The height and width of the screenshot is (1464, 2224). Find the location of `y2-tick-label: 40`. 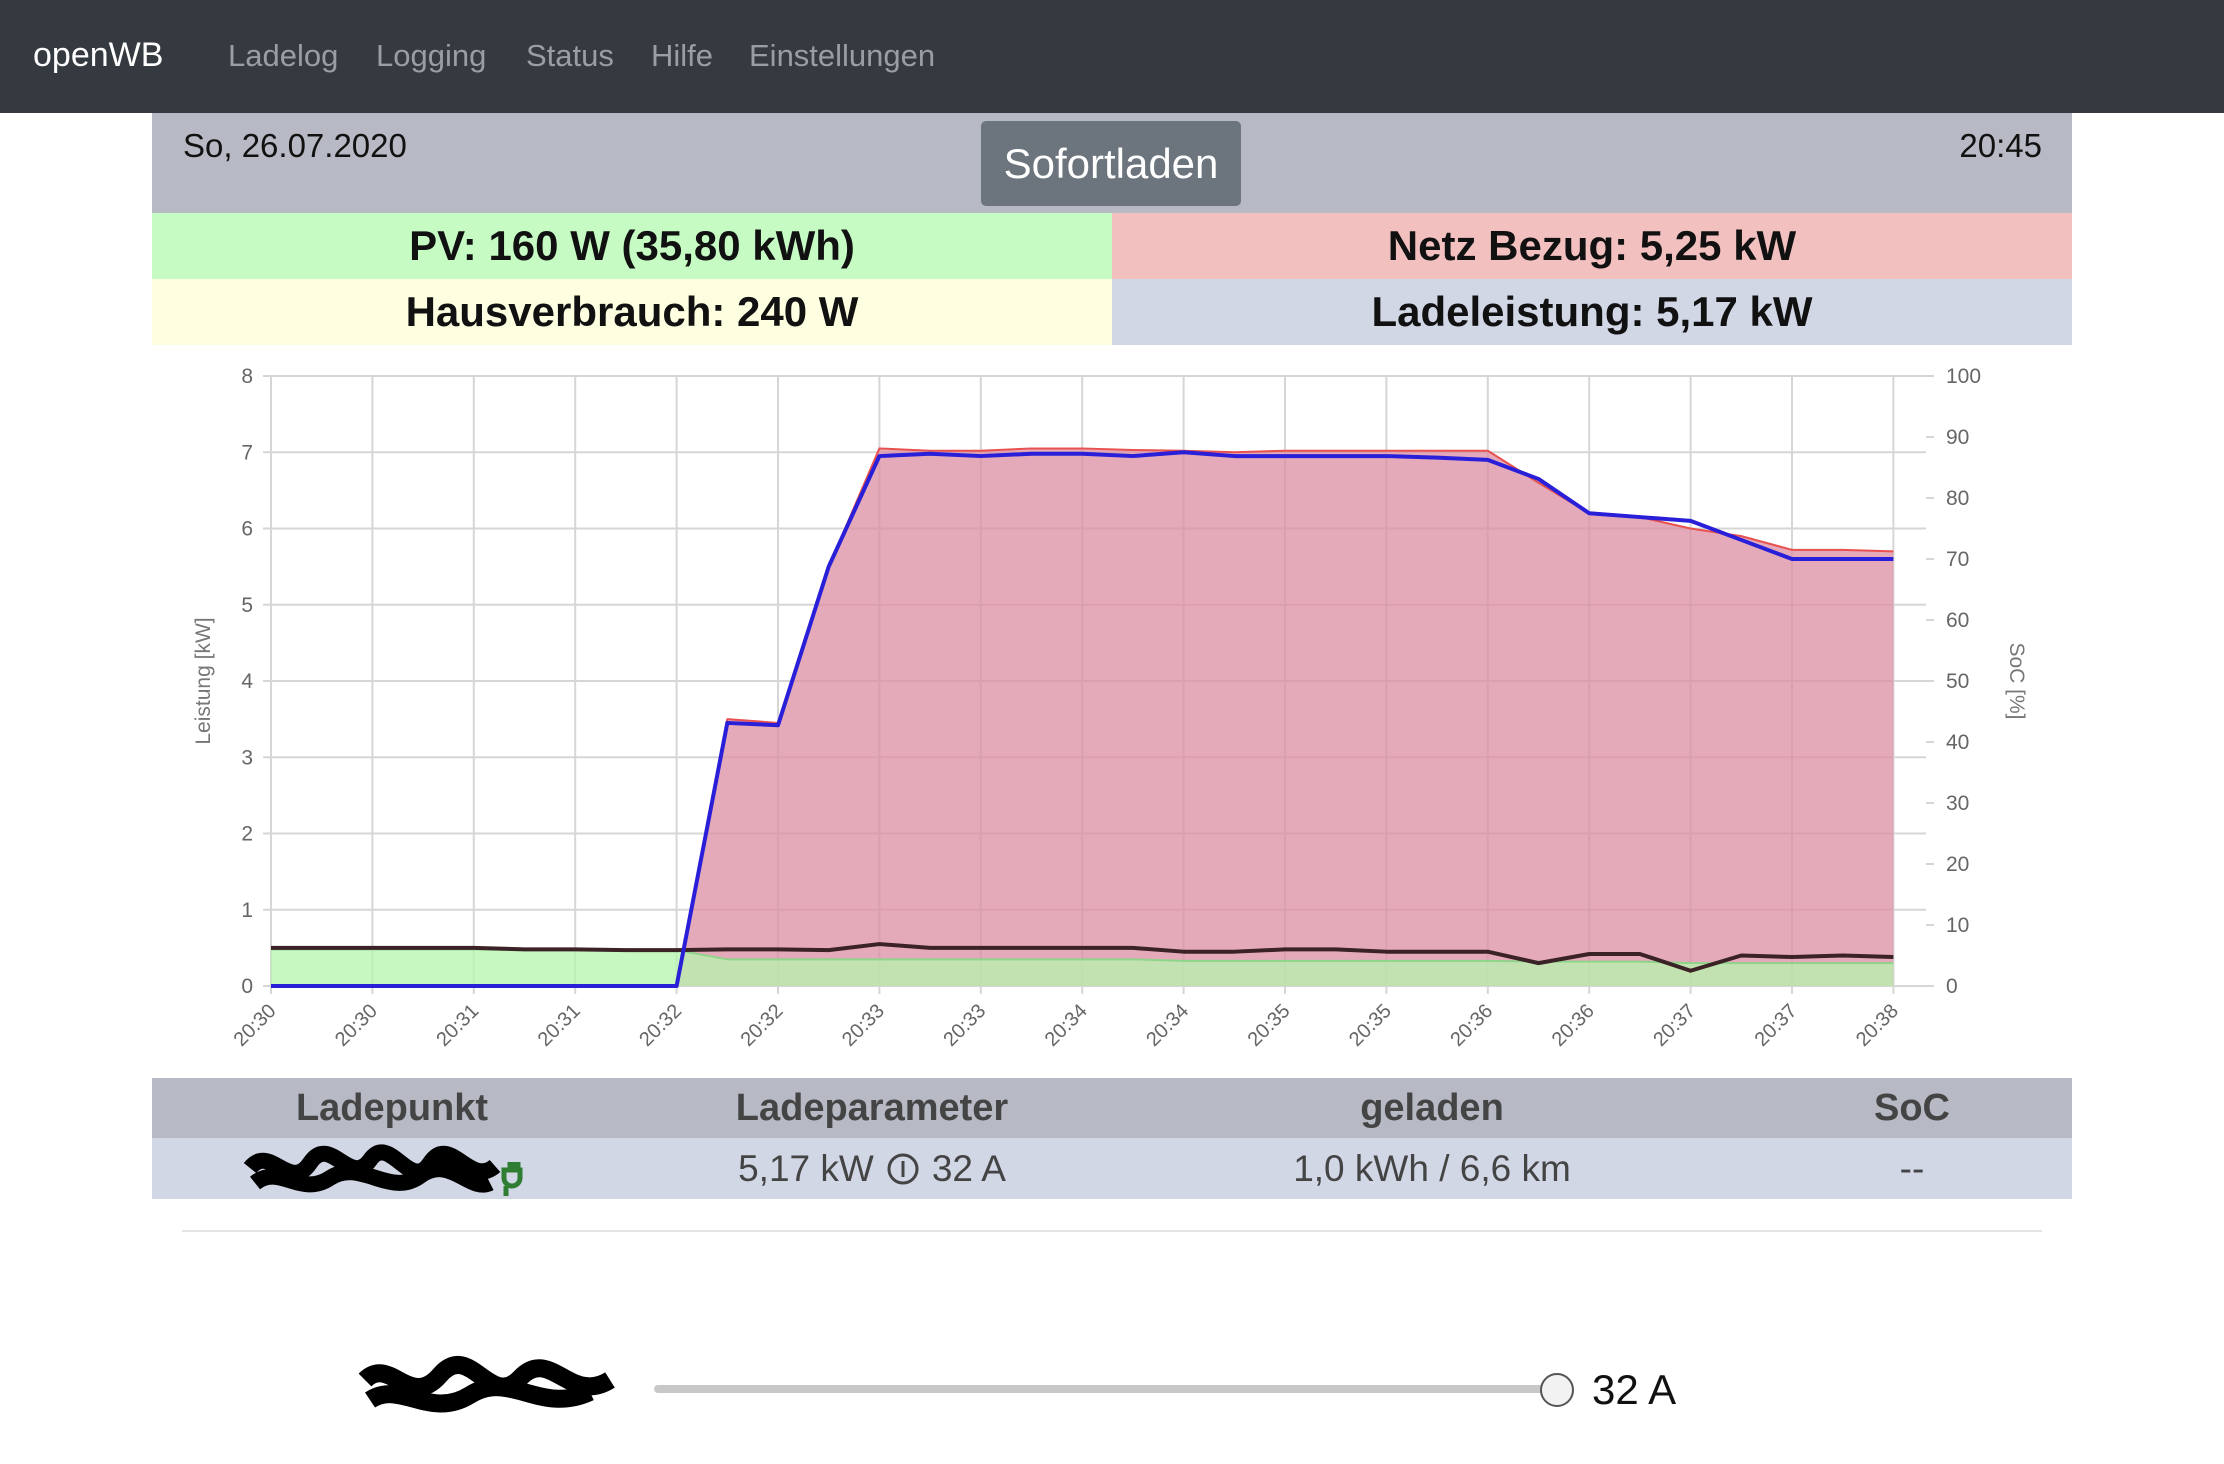

y2-tick-label: 40 is located at coordinates (1957, 742).